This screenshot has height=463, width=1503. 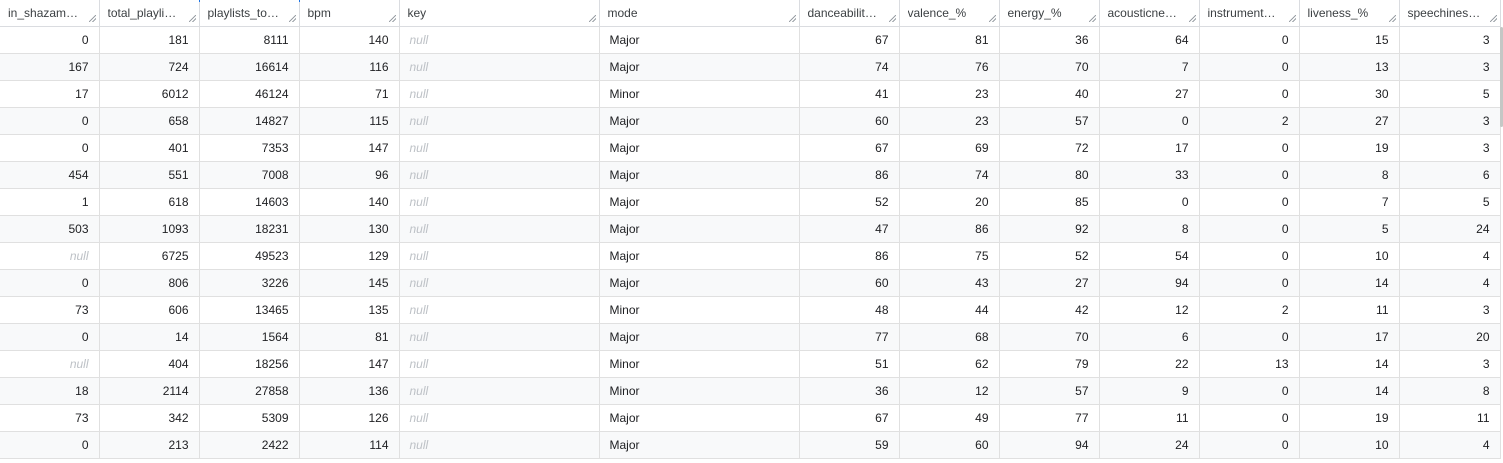 I want to click on table-cell: 46124, so click(x=249, y=94).